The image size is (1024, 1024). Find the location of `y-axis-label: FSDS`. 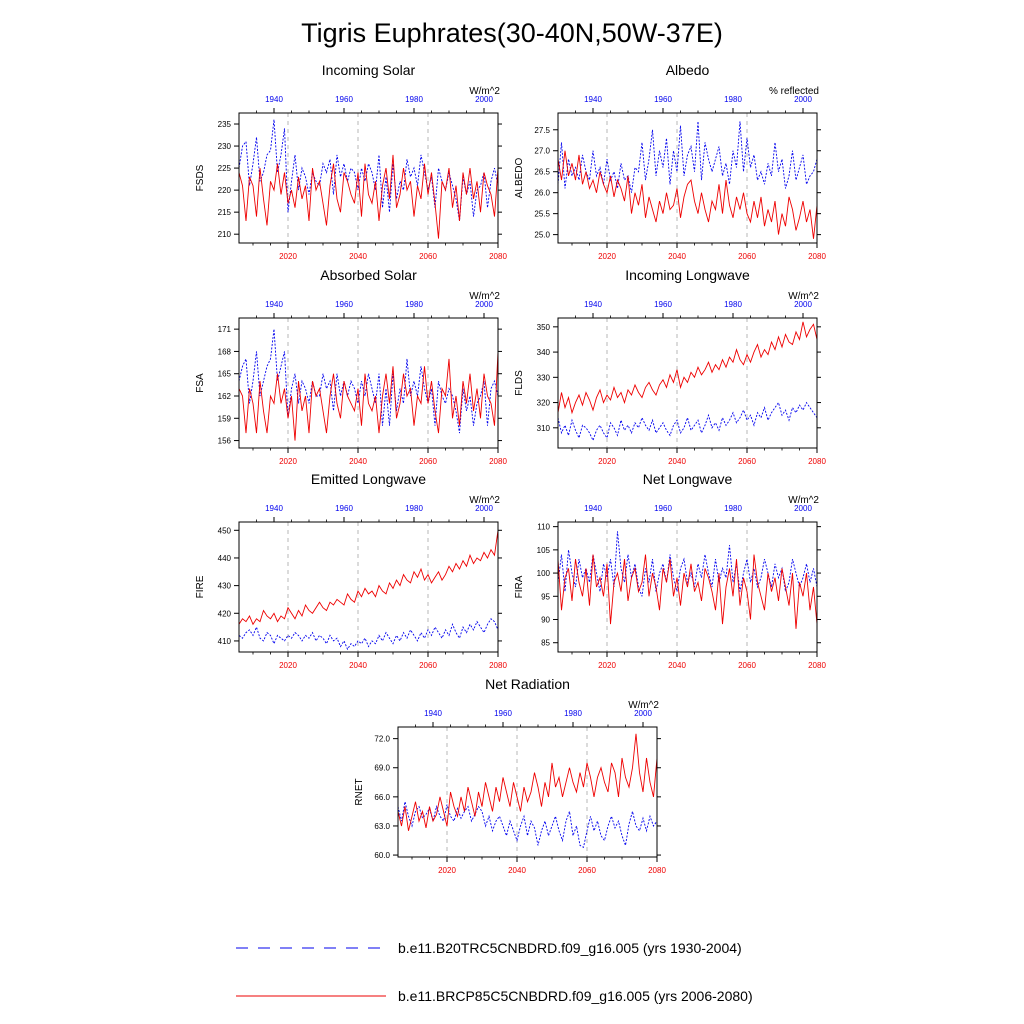

y-axis-label: FSDS is located at coordinates (200, 177).